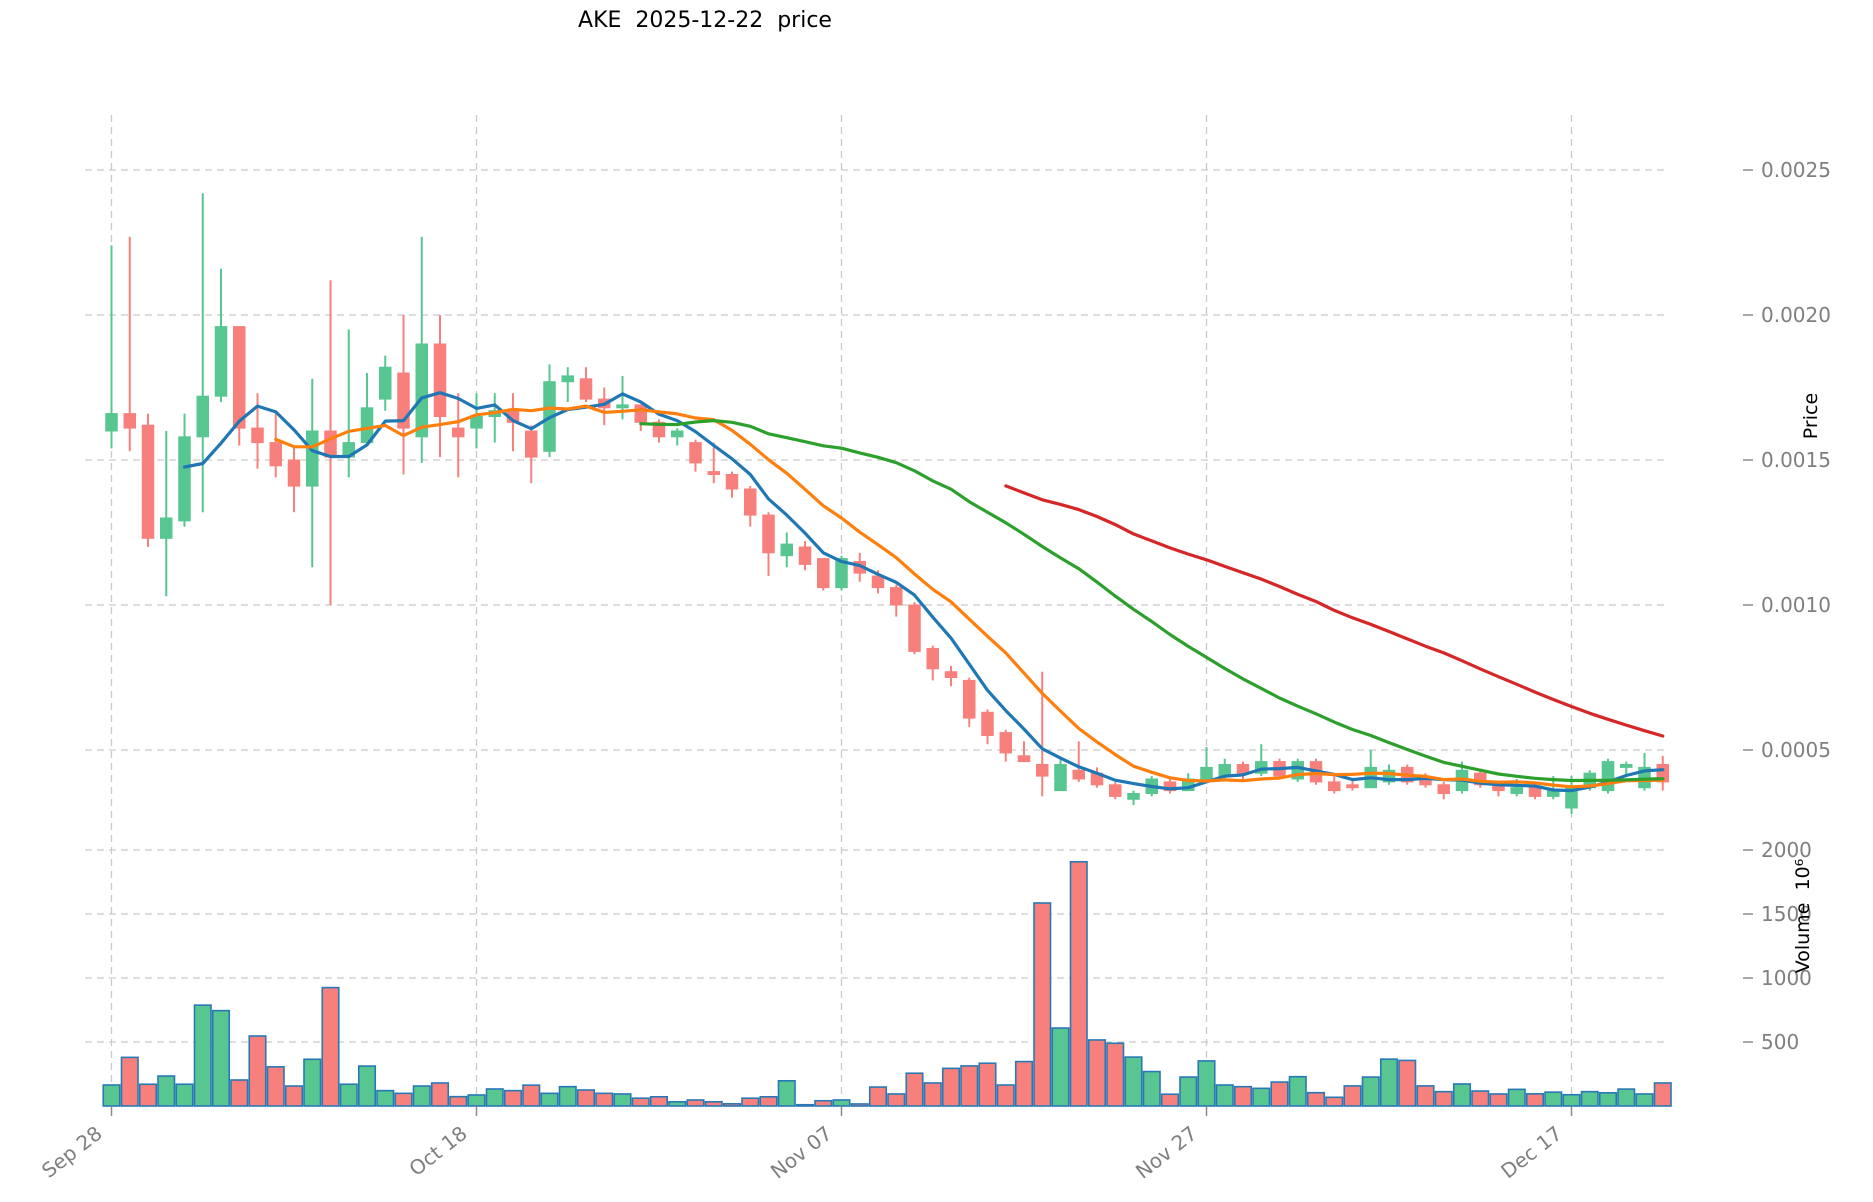 Image resolution: width=1873 pixels, height=1202 pixels. I want to click on x-tick-label: Sep 28, so click(72, 1152).